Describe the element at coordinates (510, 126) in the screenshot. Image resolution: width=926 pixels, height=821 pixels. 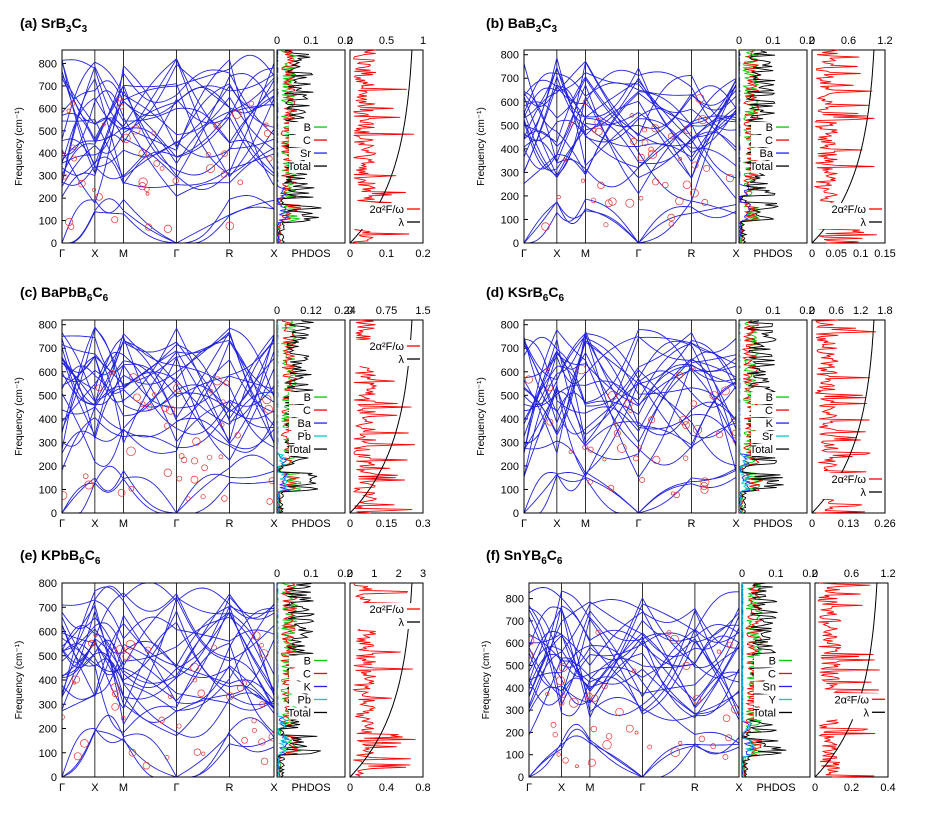
I see `y-tick-label: 500` at that location.